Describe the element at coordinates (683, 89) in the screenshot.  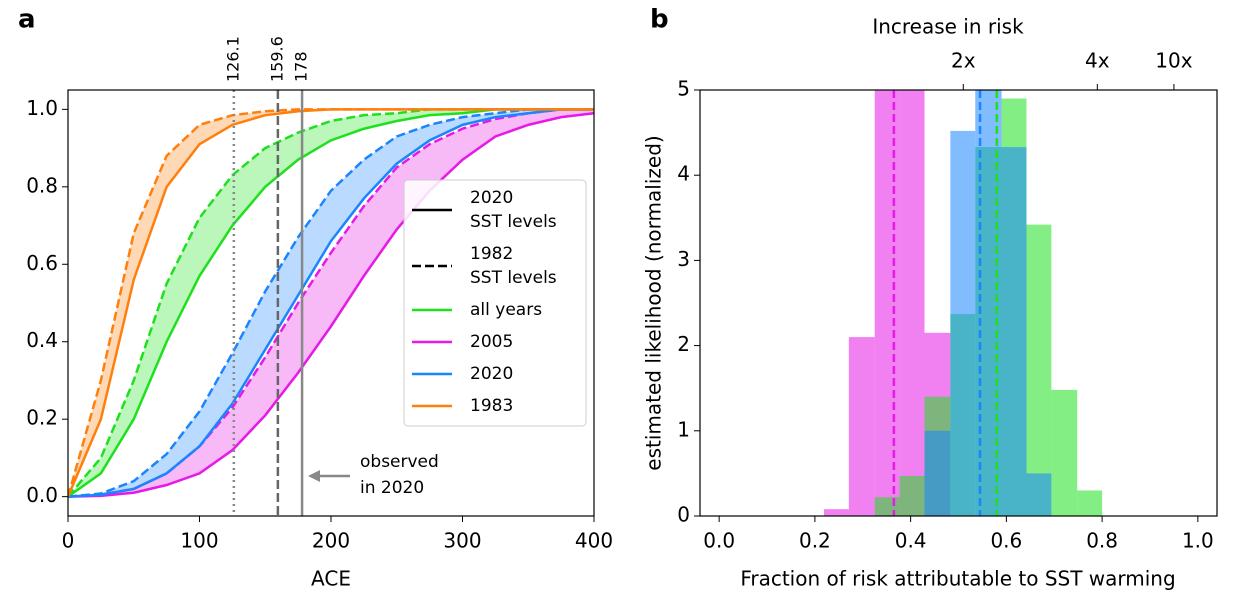
I see `y-tick-label: 5` at that location.